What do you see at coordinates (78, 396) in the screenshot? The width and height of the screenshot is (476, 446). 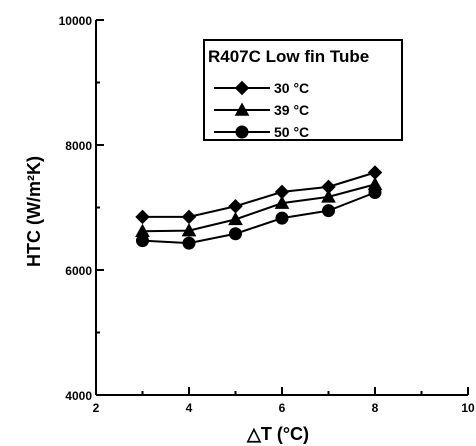 I see `y-tick-label: 4000` at bounding box center [78, 396].